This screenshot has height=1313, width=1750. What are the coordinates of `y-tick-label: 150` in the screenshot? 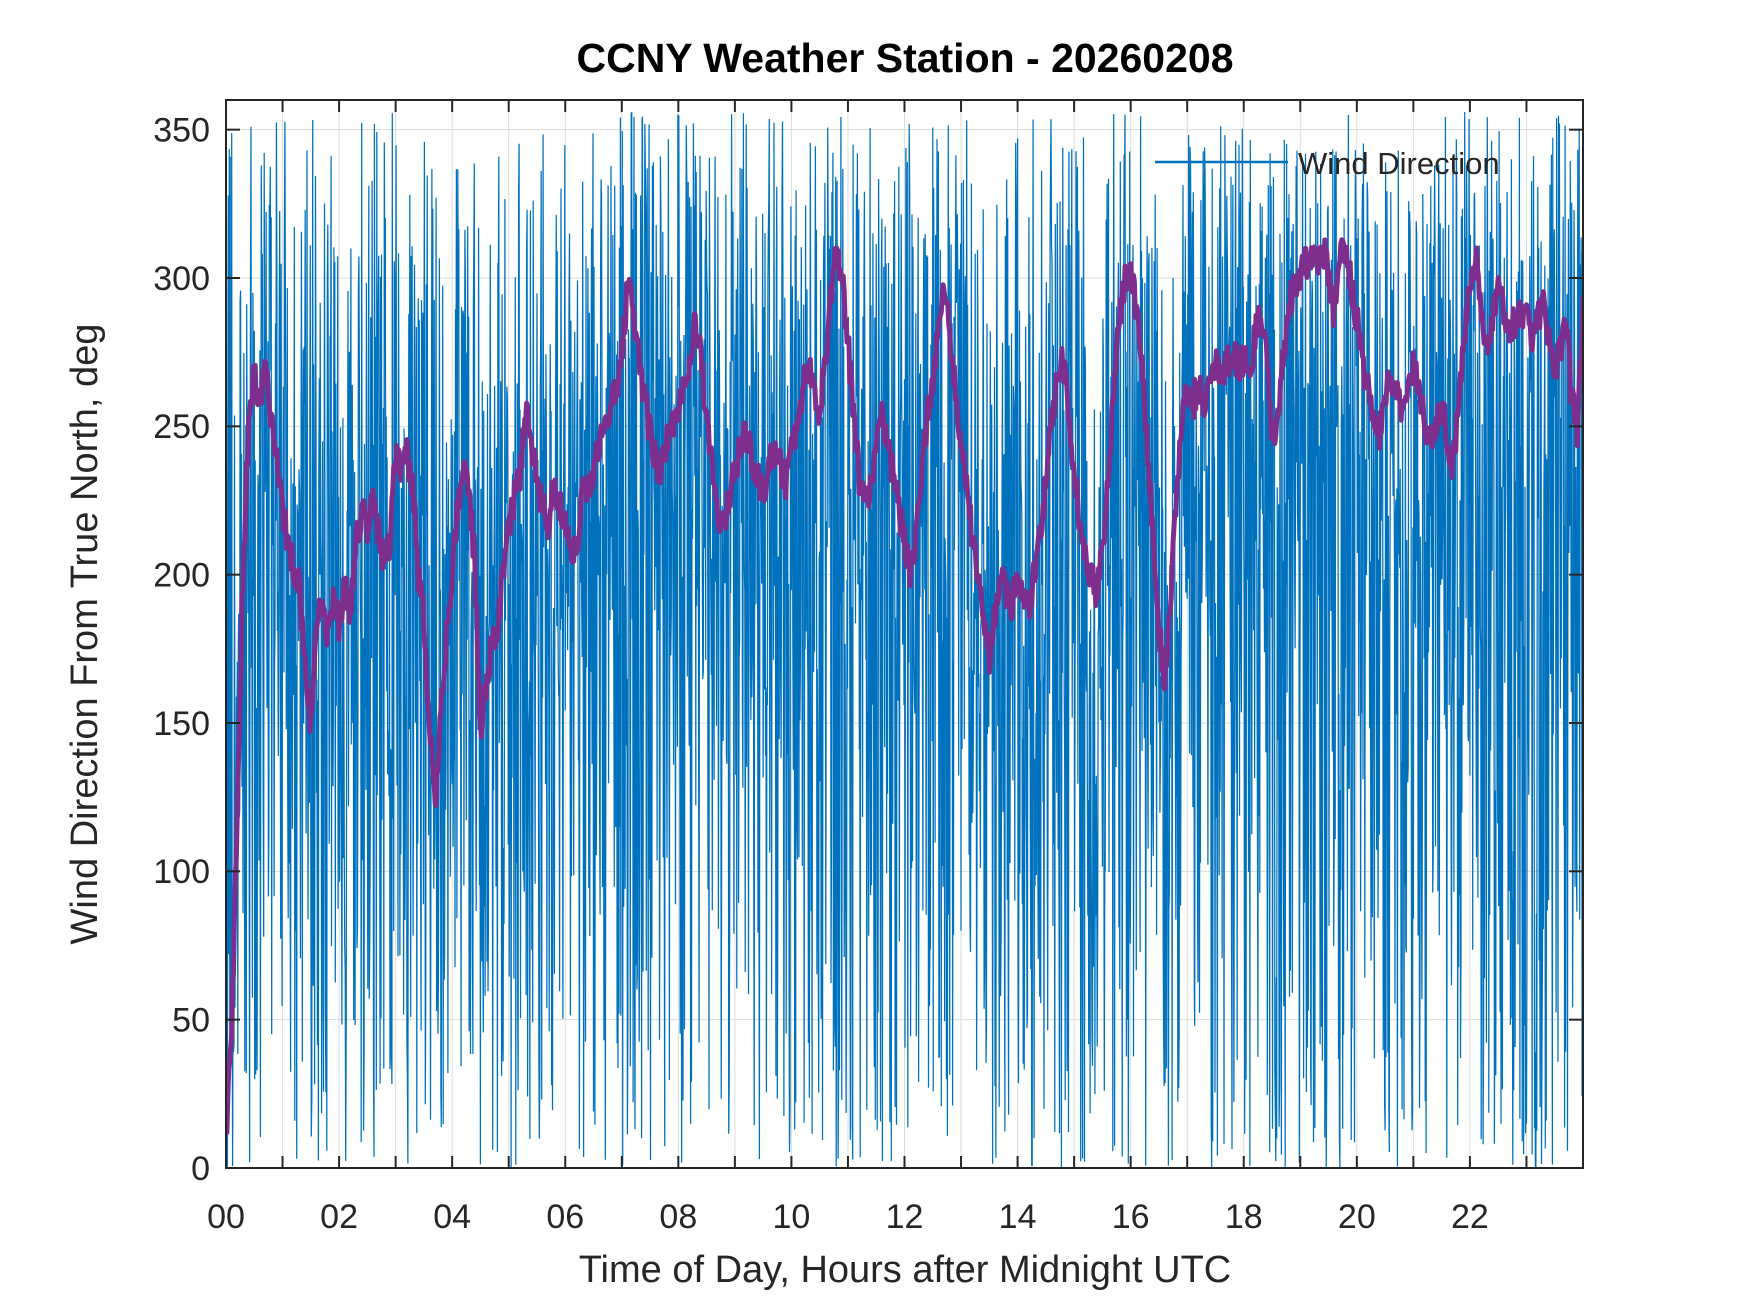 It's located at (181, 724).